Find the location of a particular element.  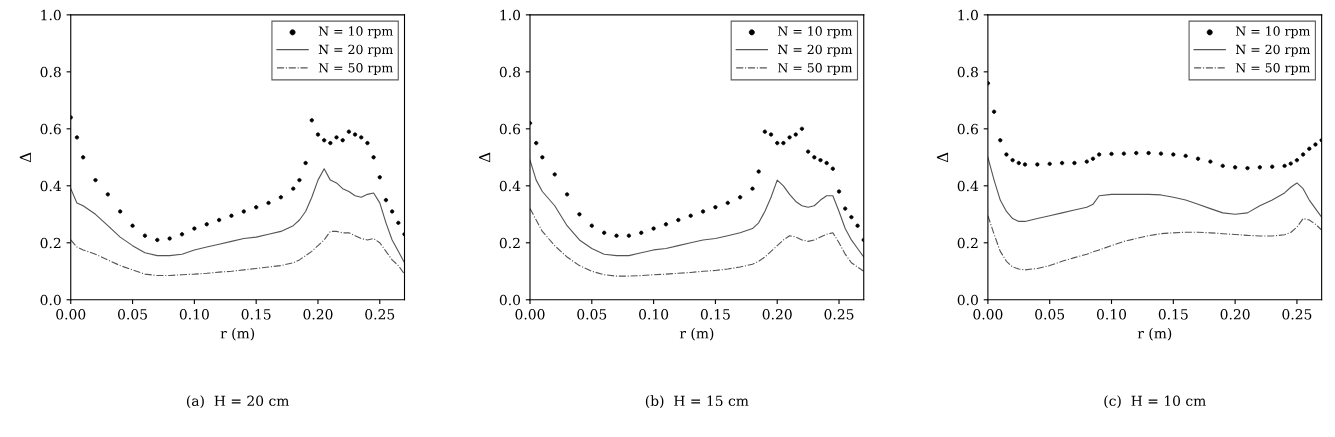

text: (a) H = 20 cm is located at coordinates (238, 402).